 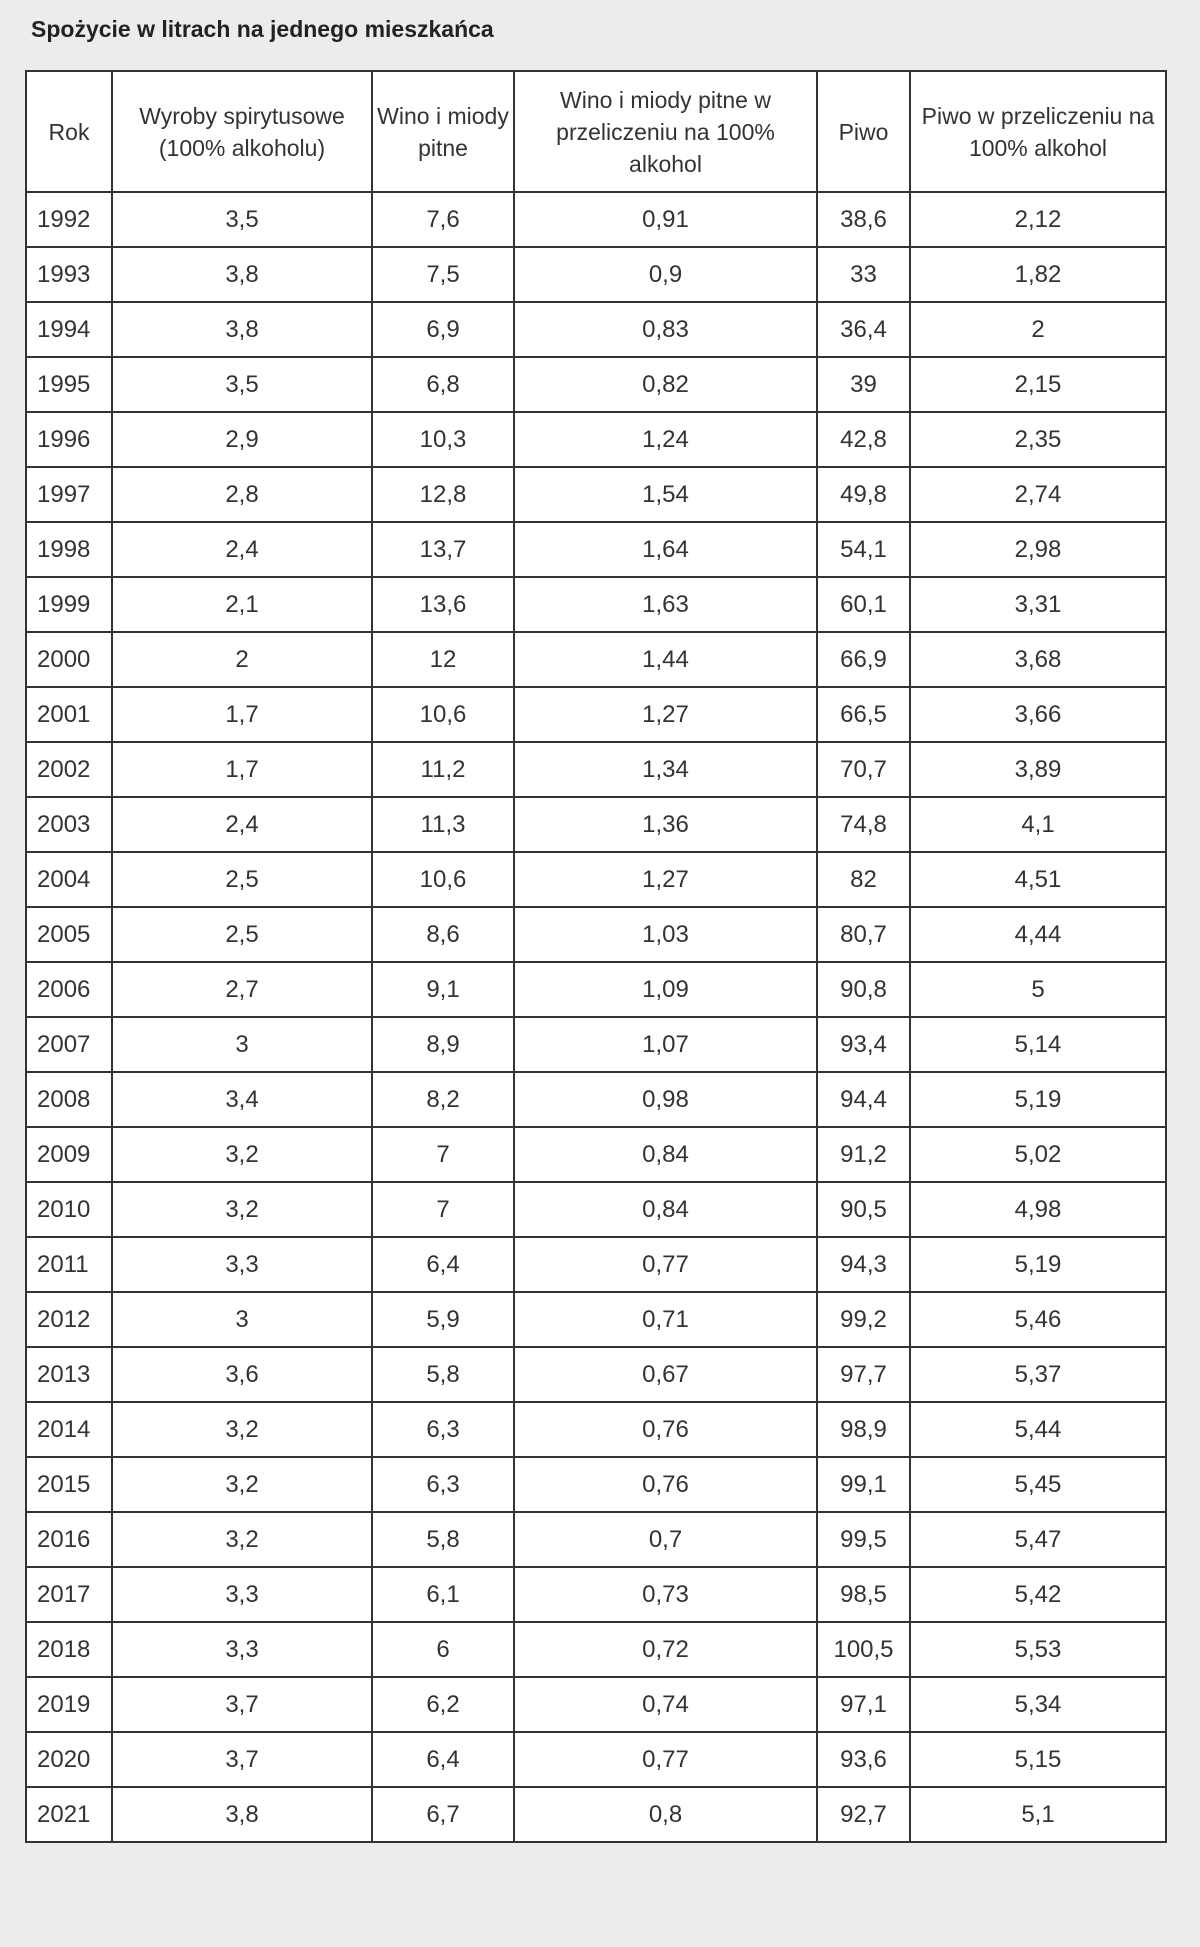 I want to click on table-row: 1999 2,1 13,6 1,63 60,1 3,31, so click(x=596, y=604).